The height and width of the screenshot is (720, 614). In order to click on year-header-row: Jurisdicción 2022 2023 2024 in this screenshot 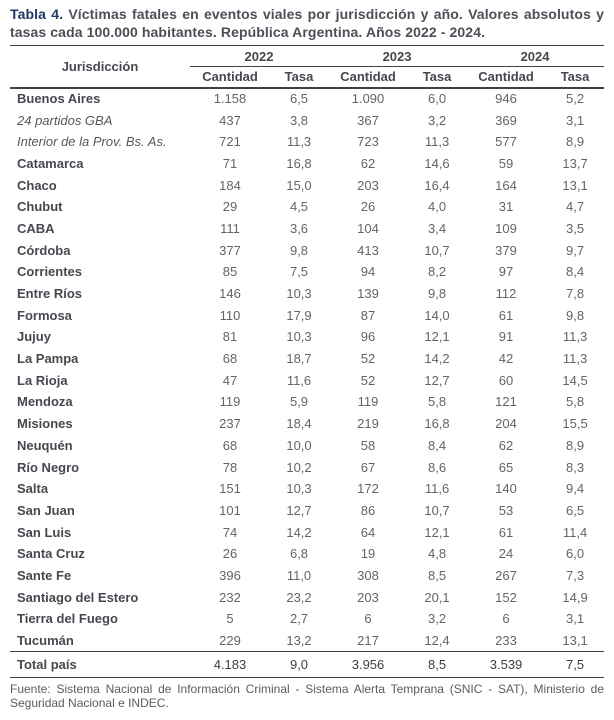, I will do `click(307, 67)`.